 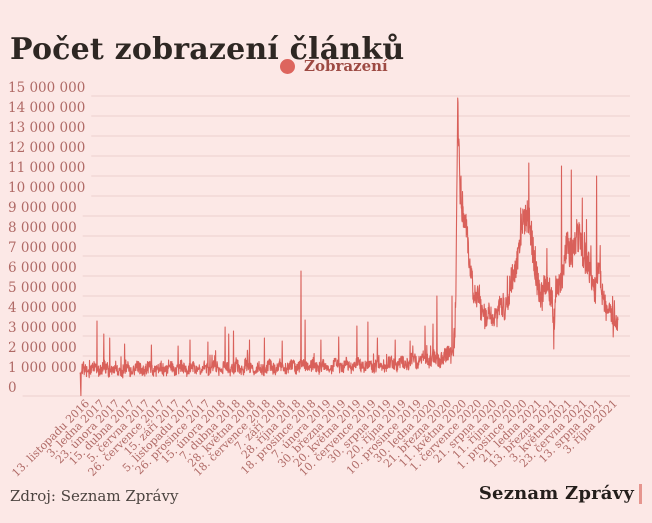 What do you see at coordinates (46, 148) in the screenshot?
I see `y-tick-label: 12 000 000` at bounding box center [46, 148].